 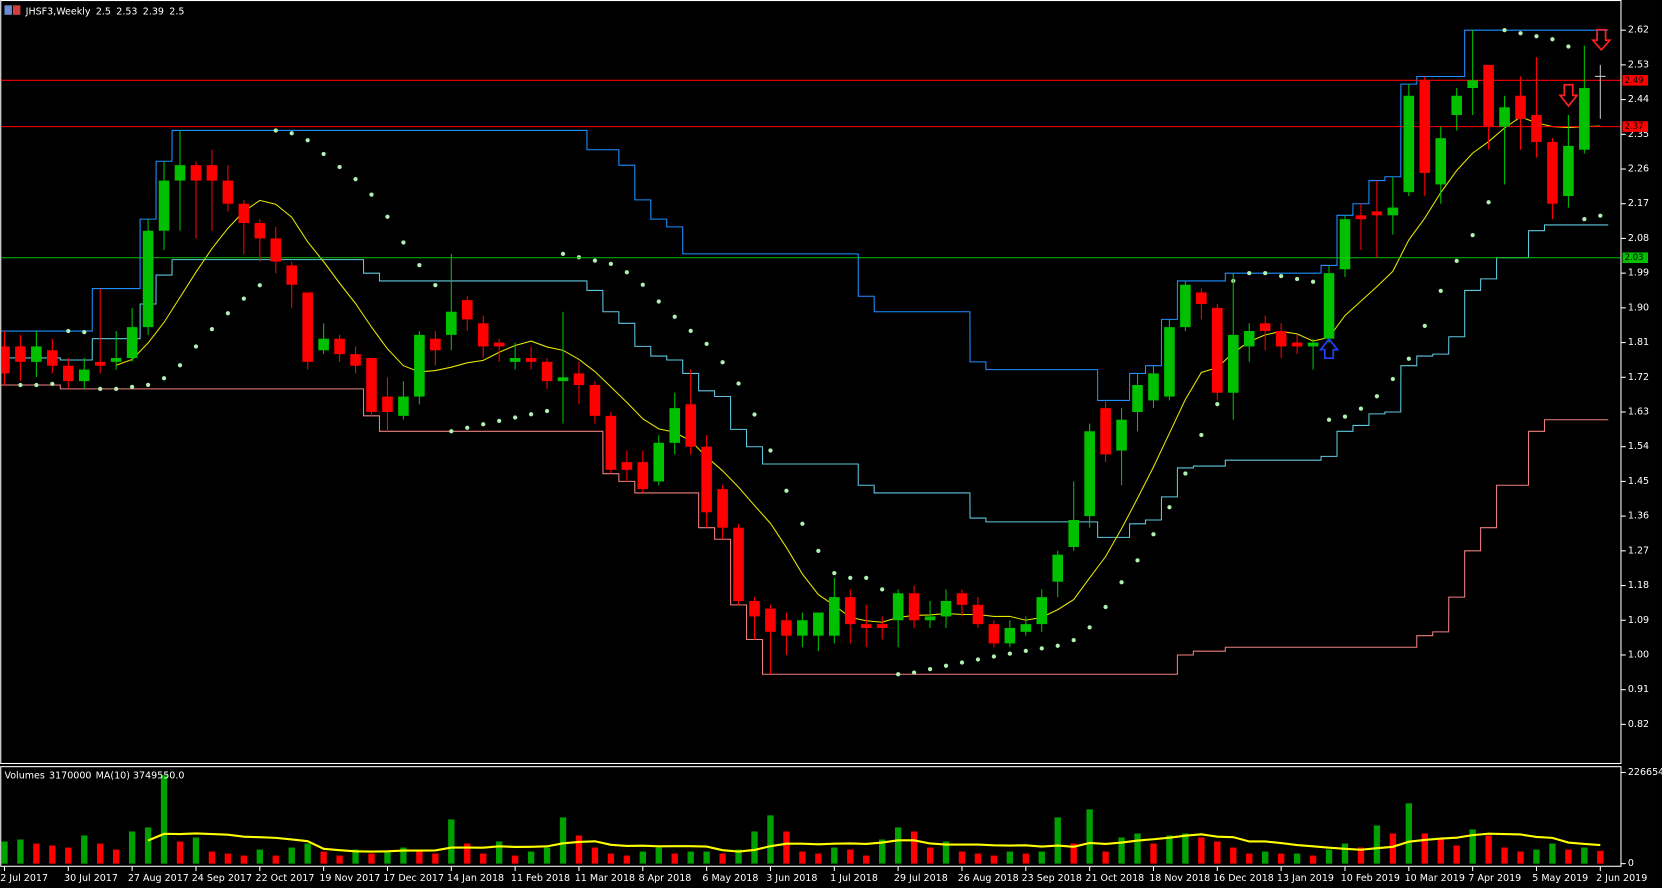 I want to click on y-tick-label: 1.72, so click(x=1638, y=377).